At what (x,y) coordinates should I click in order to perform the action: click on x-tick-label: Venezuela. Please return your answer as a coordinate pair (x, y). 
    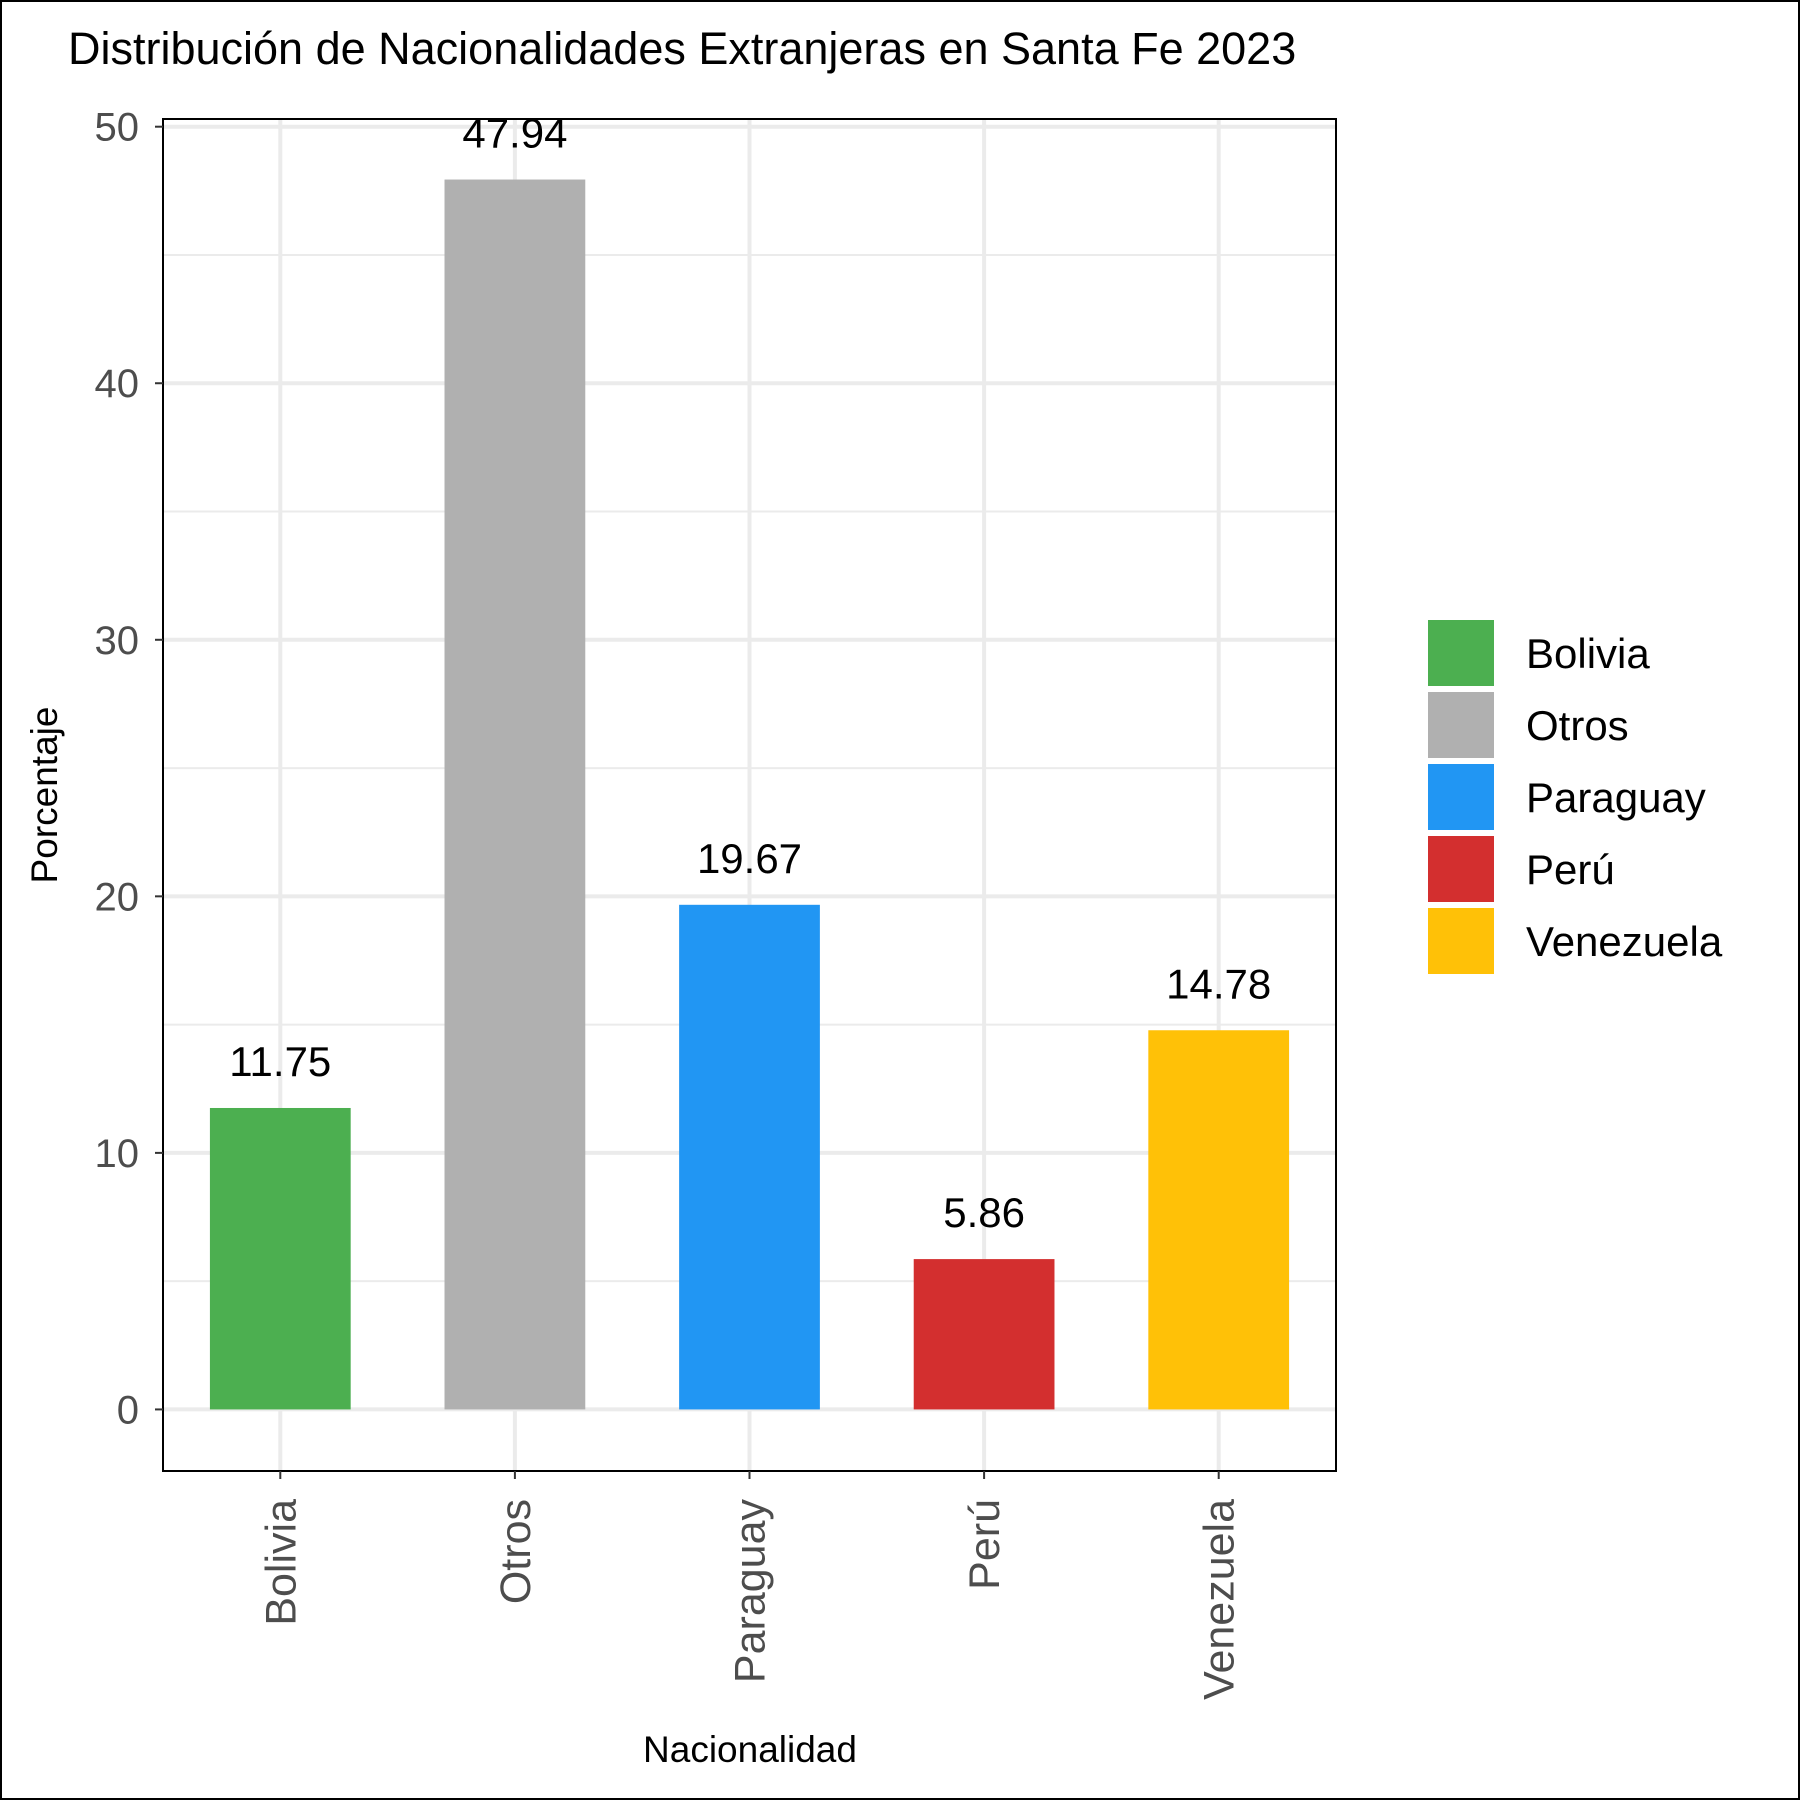
    Looking at the image, I should click on (1220, 1599).